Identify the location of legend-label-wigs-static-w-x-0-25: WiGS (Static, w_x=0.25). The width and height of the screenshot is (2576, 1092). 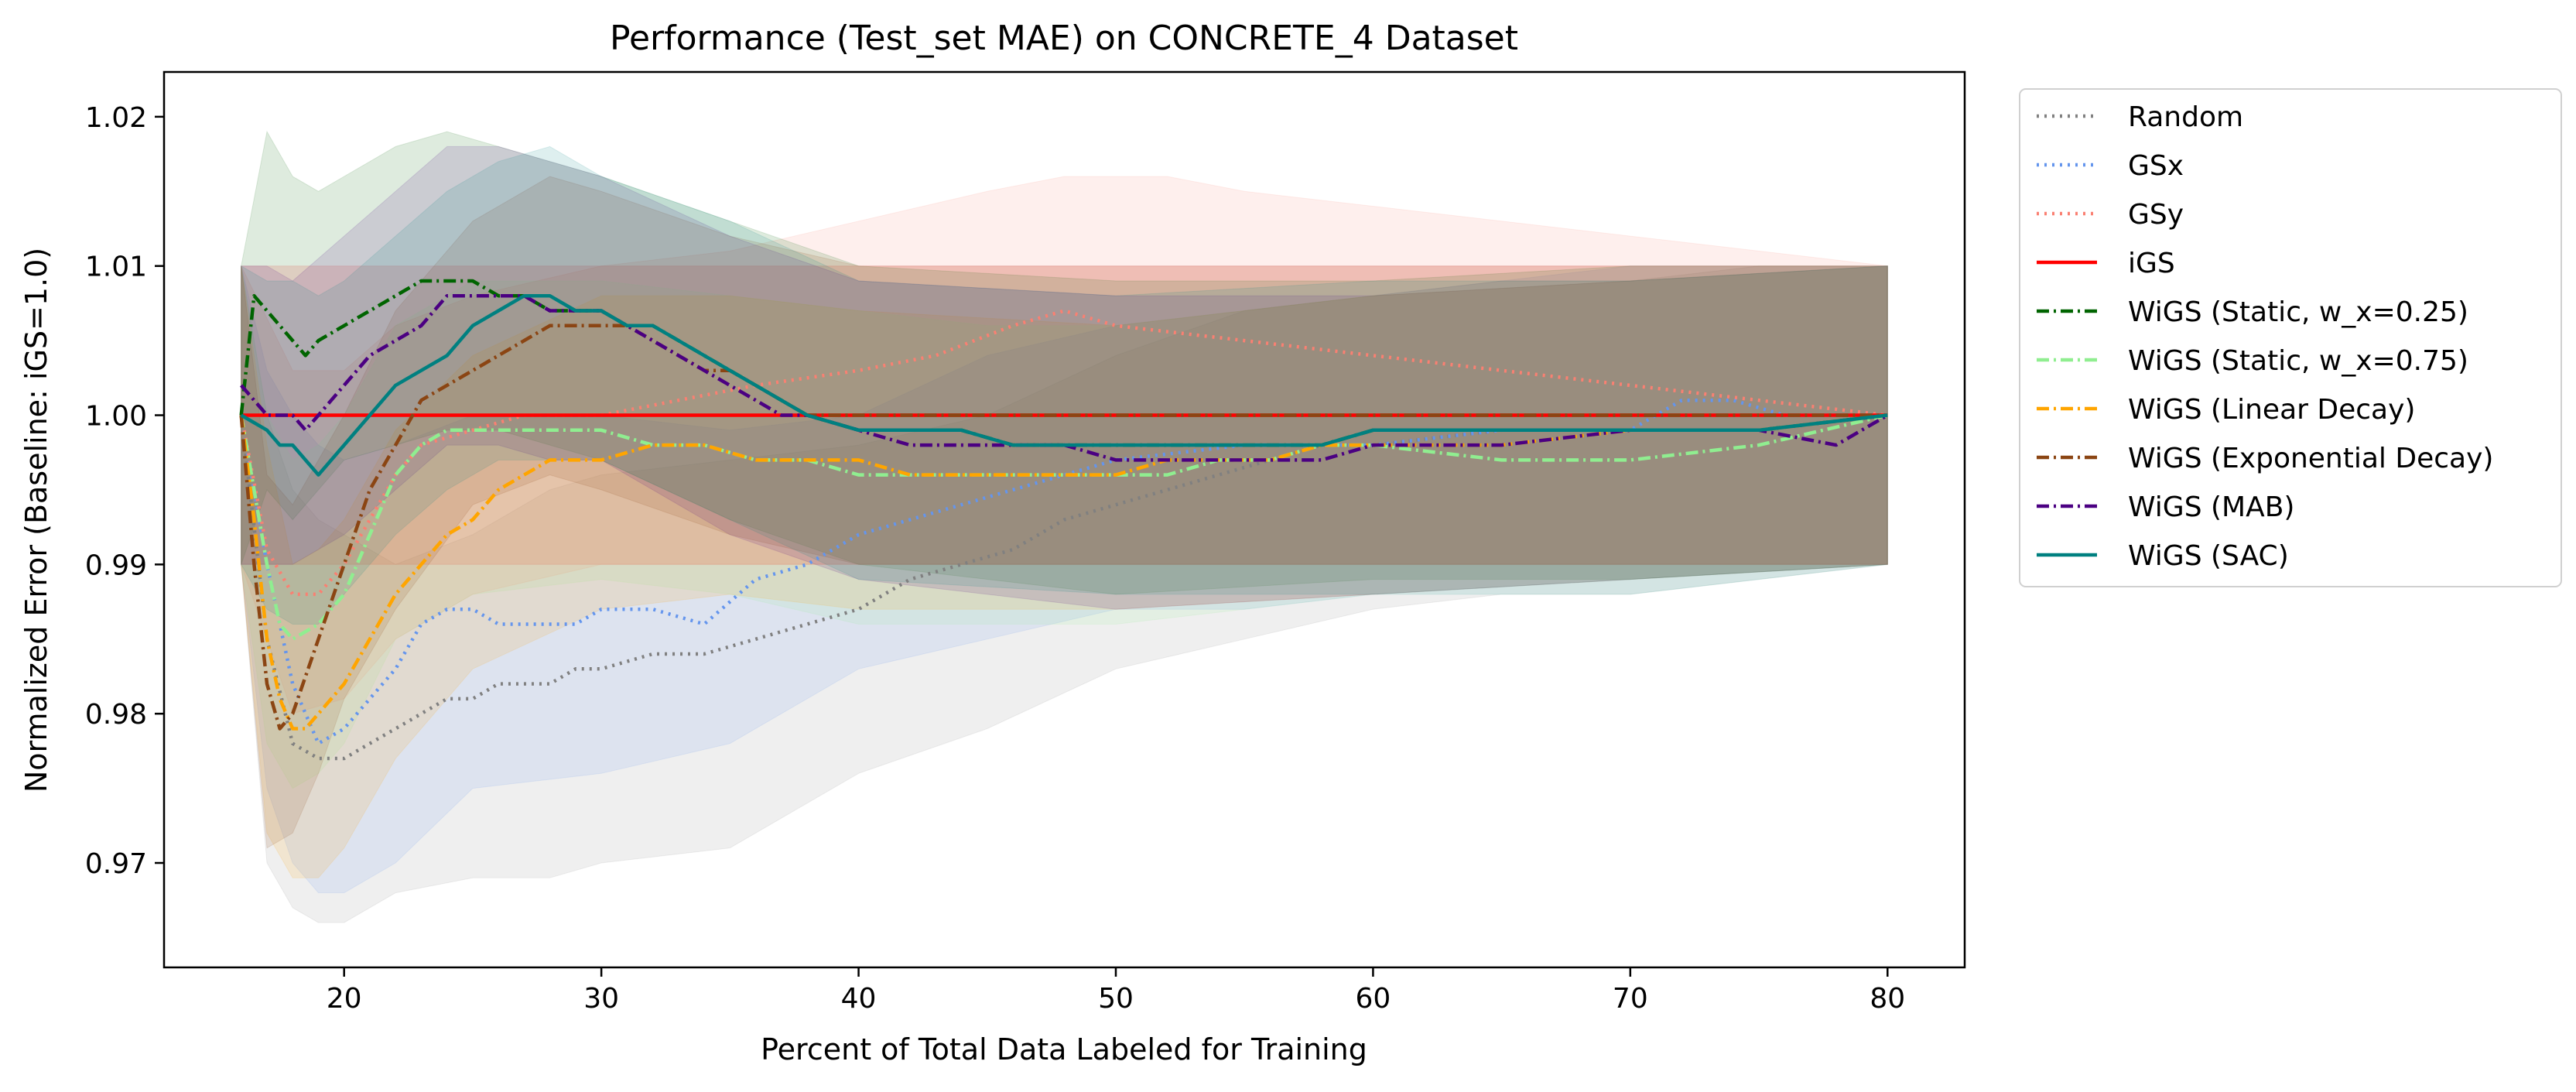
(2298, 312).